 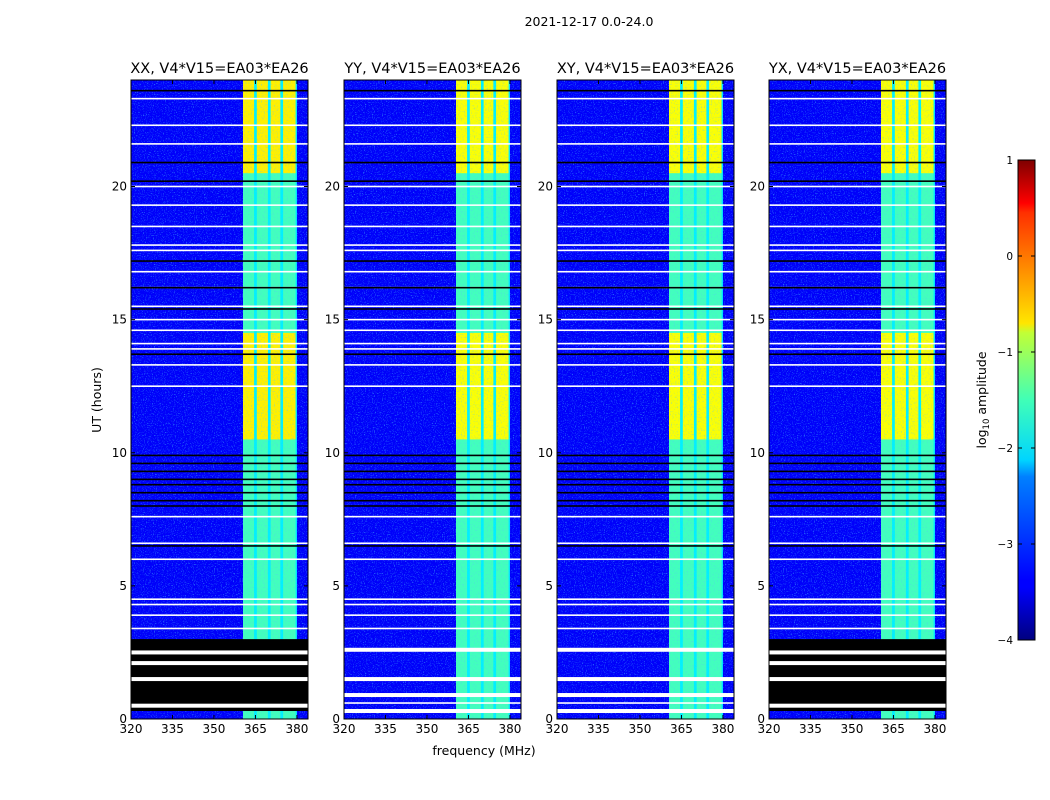 I want to click on colorbar-gradient, so click(x=1026, y=400).